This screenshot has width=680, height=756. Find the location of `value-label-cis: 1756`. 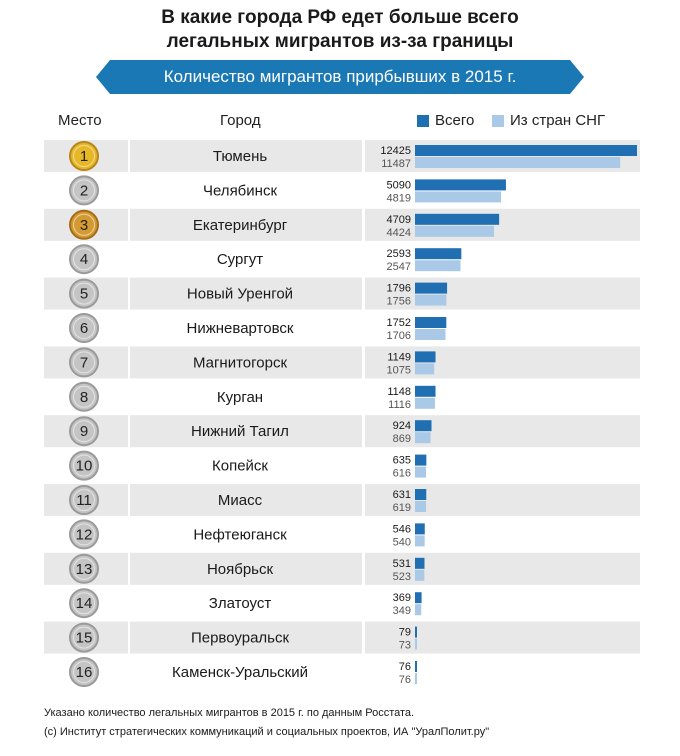

value-label-cis: 1756 is located at coordinates (399, 302).